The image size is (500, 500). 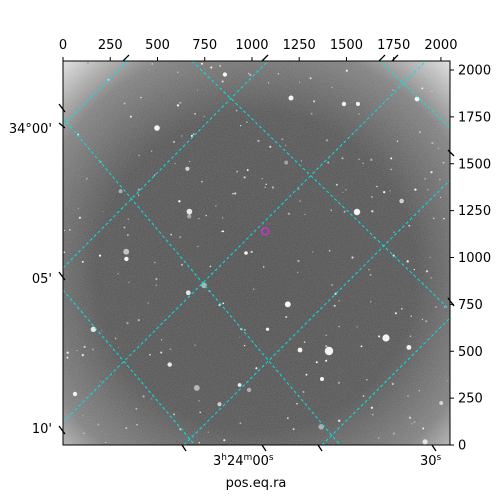 I want to click on top-tick-label: 250, so click(x=110, y=45).